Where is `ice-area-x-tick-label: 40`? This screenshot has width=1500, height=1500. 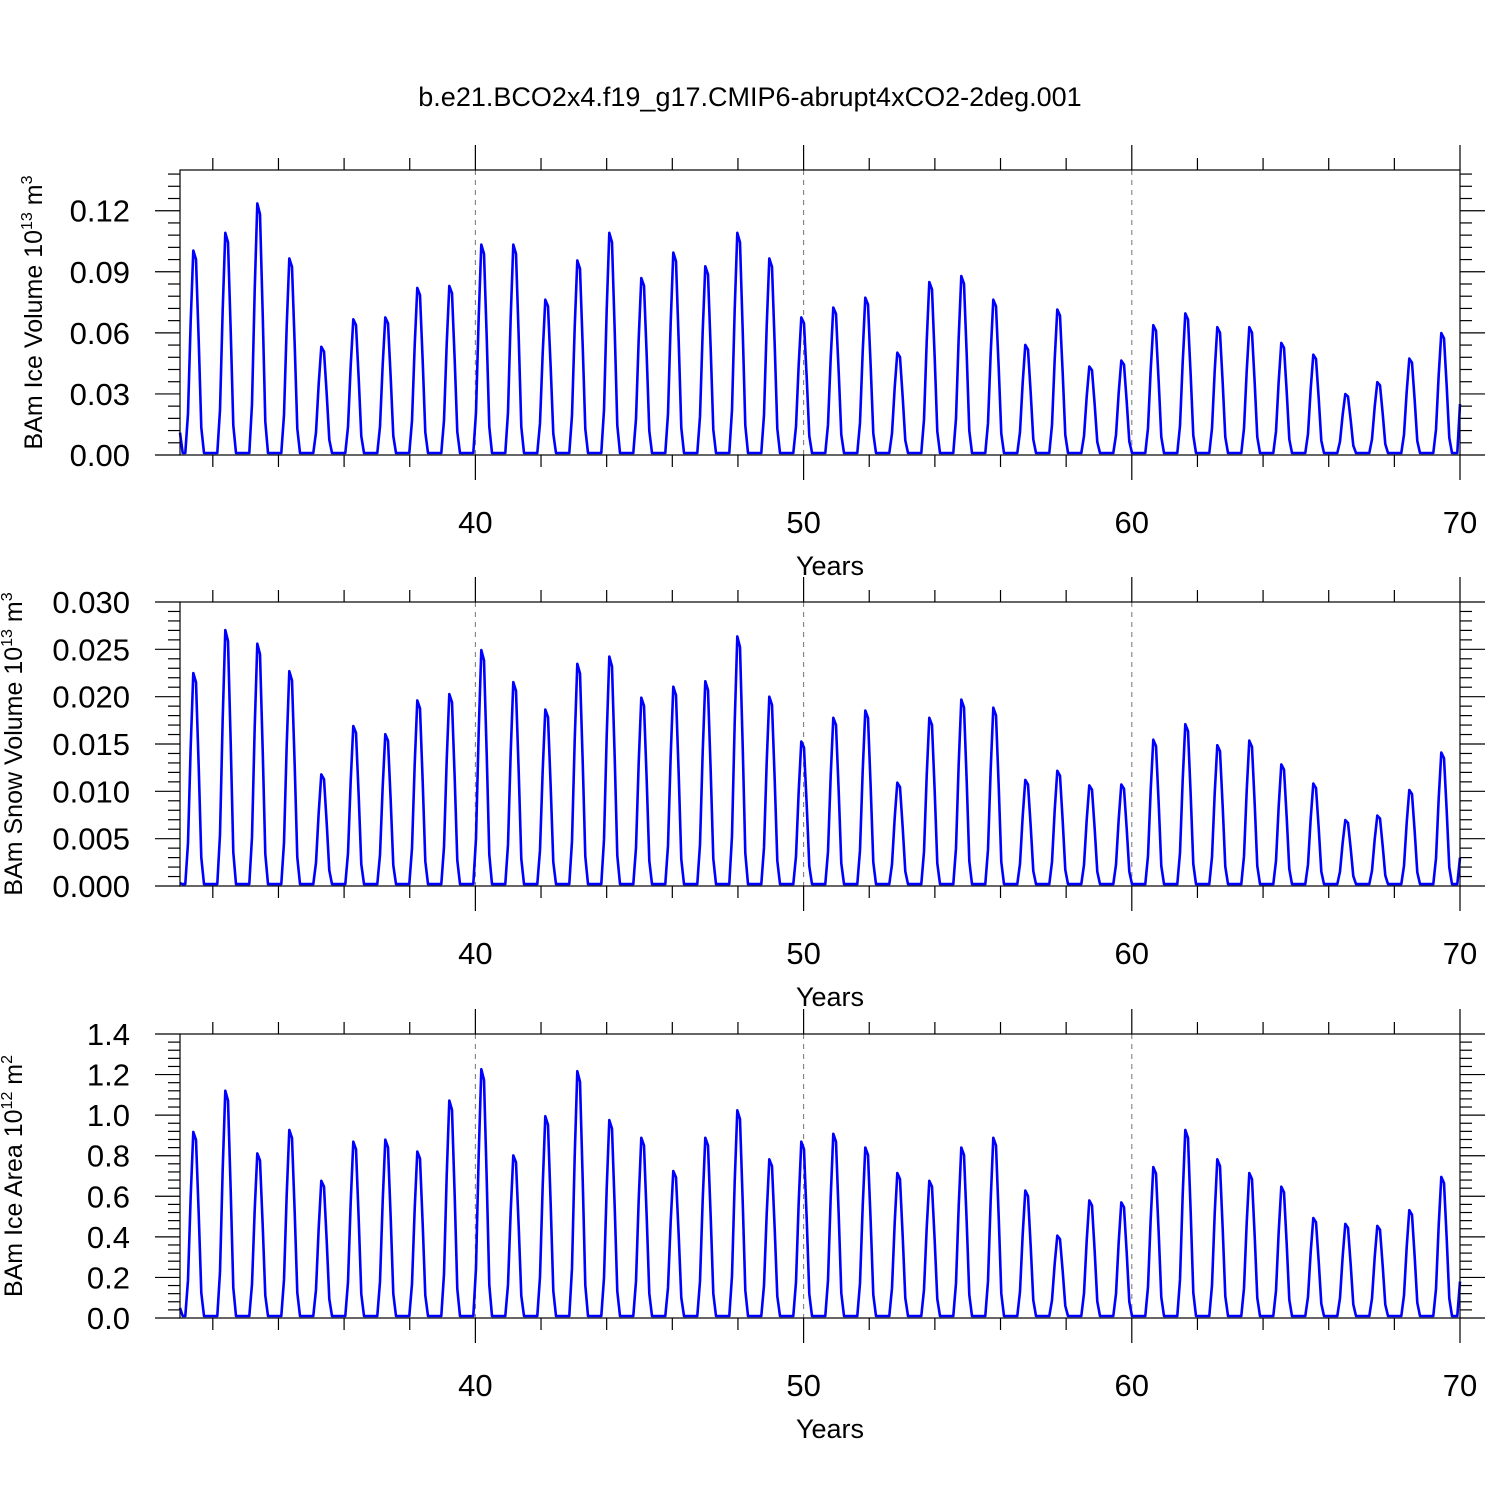
ice-area-x-tick-label: 40 is located at coordinates (475, 1385).